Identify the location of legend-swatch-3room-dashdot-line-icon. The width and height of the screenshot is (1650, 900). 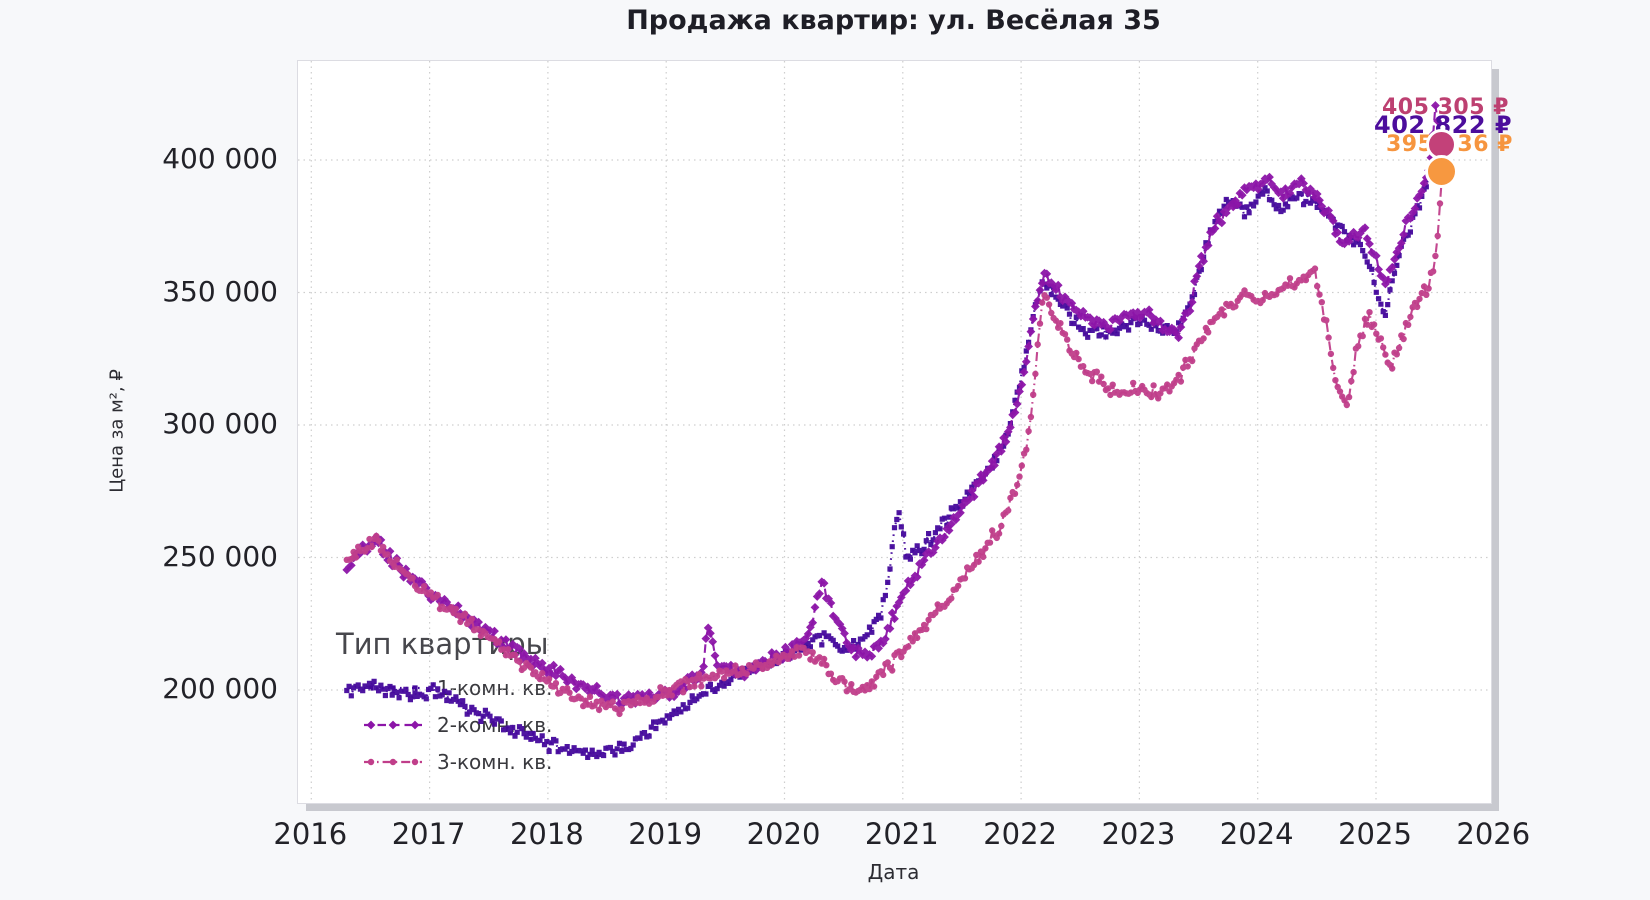
(393, 761).